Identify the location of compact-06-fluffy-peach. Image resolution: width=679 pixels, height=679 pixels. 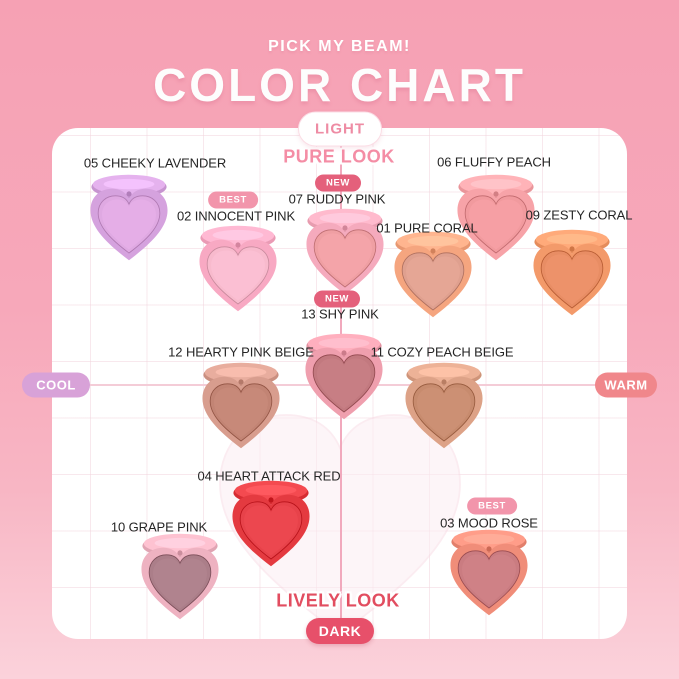
(496, 217).